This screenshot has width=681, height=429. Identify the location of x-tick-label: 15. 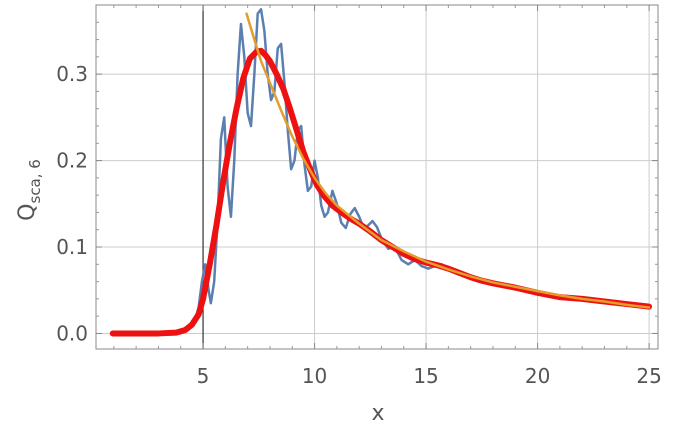
(425, 376).